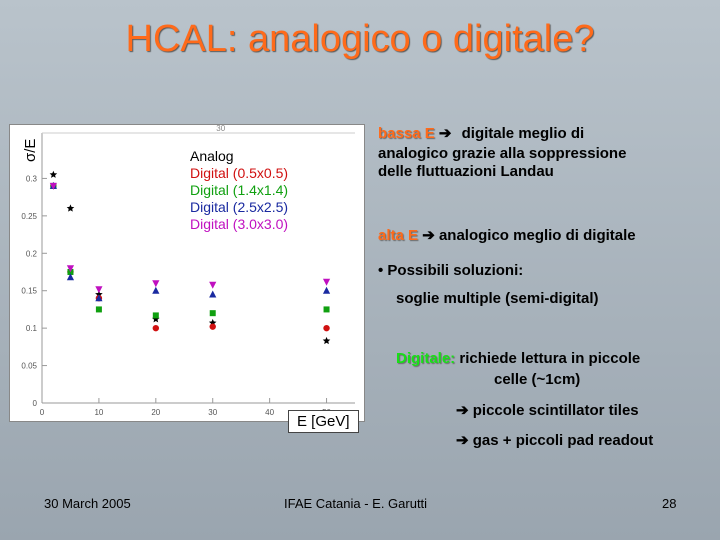 The image size is (720, 540). I want to click on y-tick-label: 0.25, so click(29, 216).